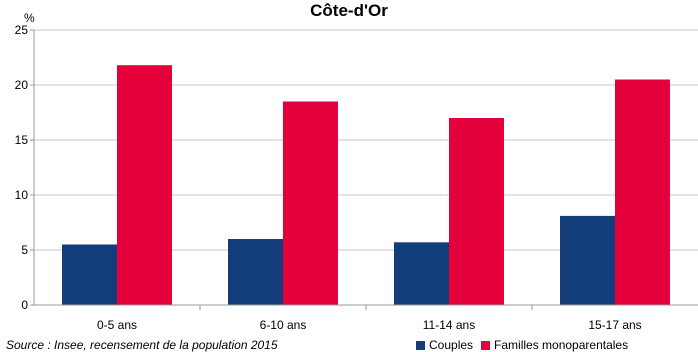 The image size is (698, 352). Describe the element at coordinates (22, 85) in the screenshot. I see `y-tick-label-20: 20` at that location.